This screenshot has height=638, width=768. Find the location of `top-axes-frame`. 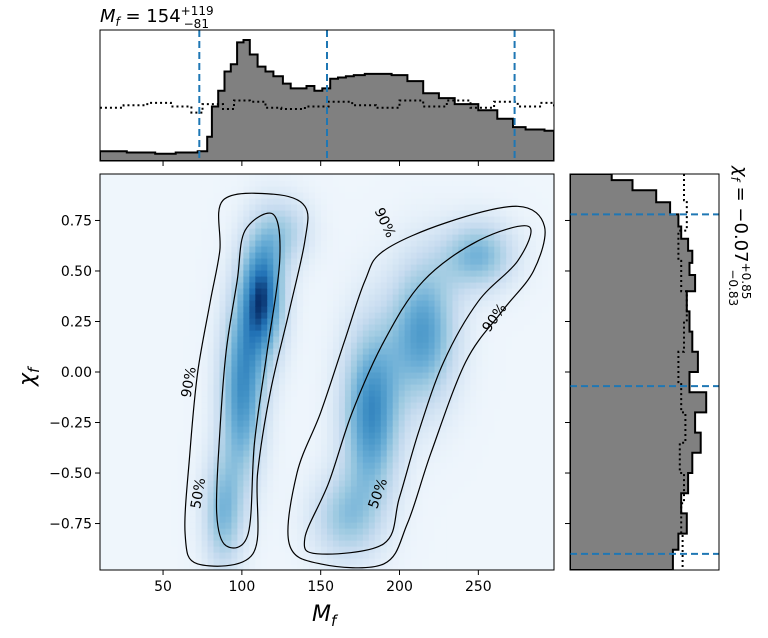

top-axes-frame is located at coordinates (327, 95).